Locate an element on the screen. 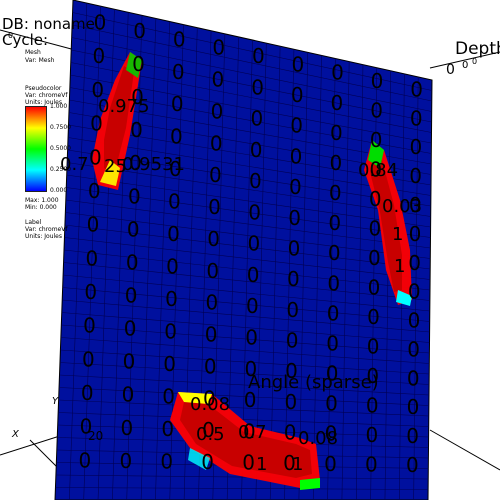 Image resolution: width=500 pixels, height=500 pixels. cycle-title: Cycle: is located at coordinates (25, 40).